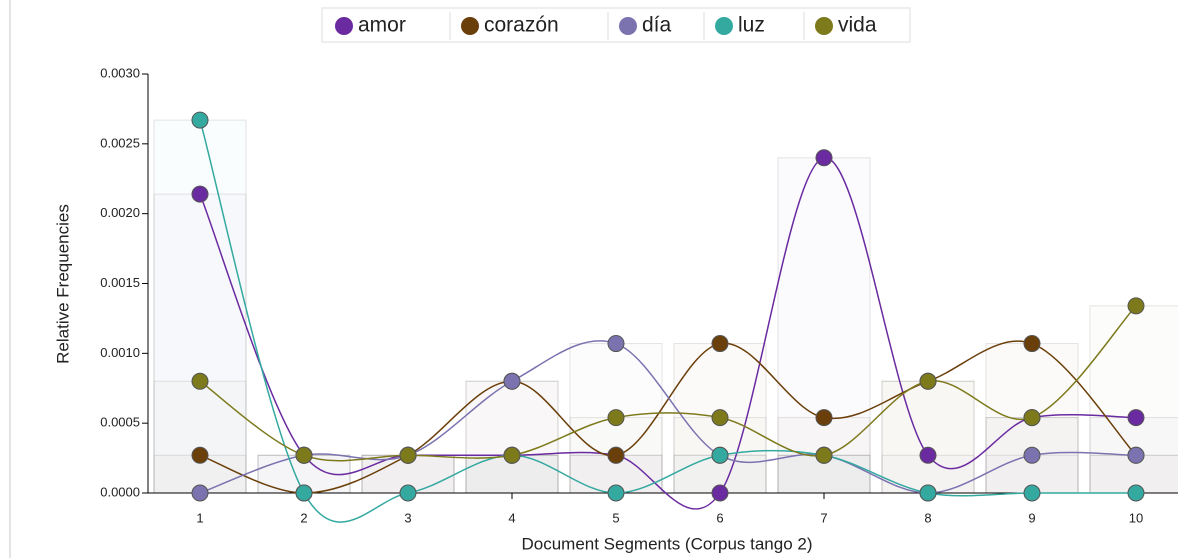 The width and height of the screenshot is (1178, 558). Describe the element at coordinates (120, 142) in the screenshot. I see `y-tick-label: 0.0025` at that location.